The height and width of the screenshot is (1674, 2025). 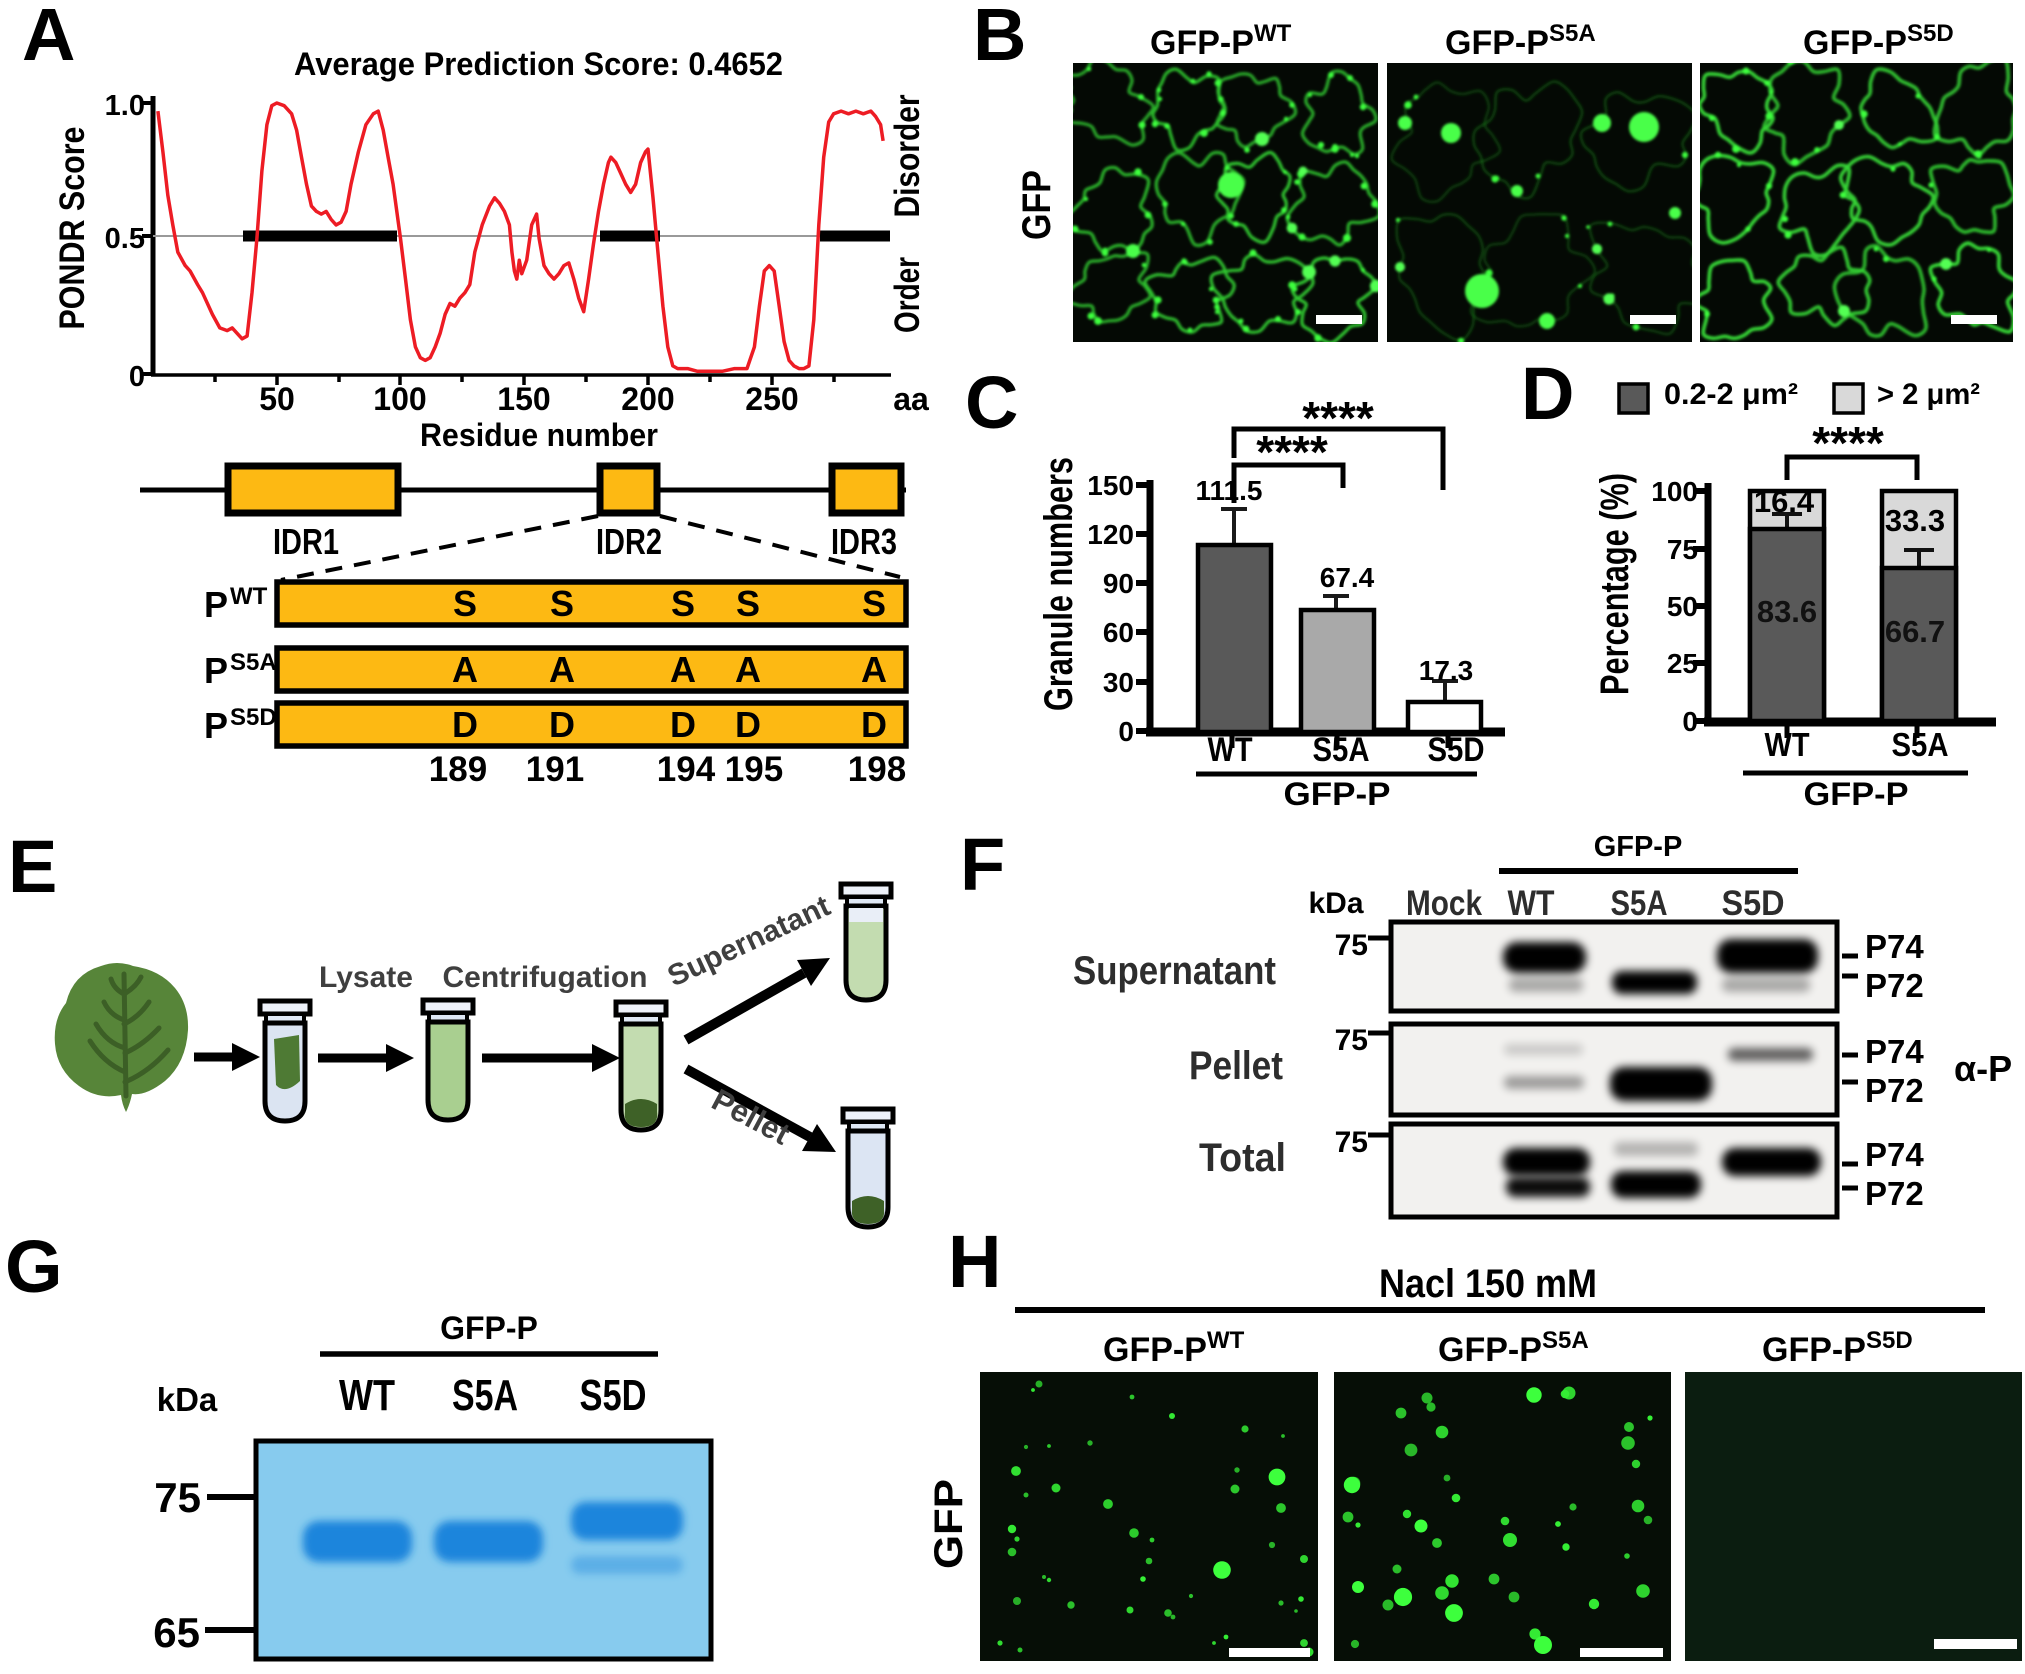 What do you see at coordinates (1118, 583) in the screenshot?
I see `svg-text: 90` at bounding box center [1118, 583].